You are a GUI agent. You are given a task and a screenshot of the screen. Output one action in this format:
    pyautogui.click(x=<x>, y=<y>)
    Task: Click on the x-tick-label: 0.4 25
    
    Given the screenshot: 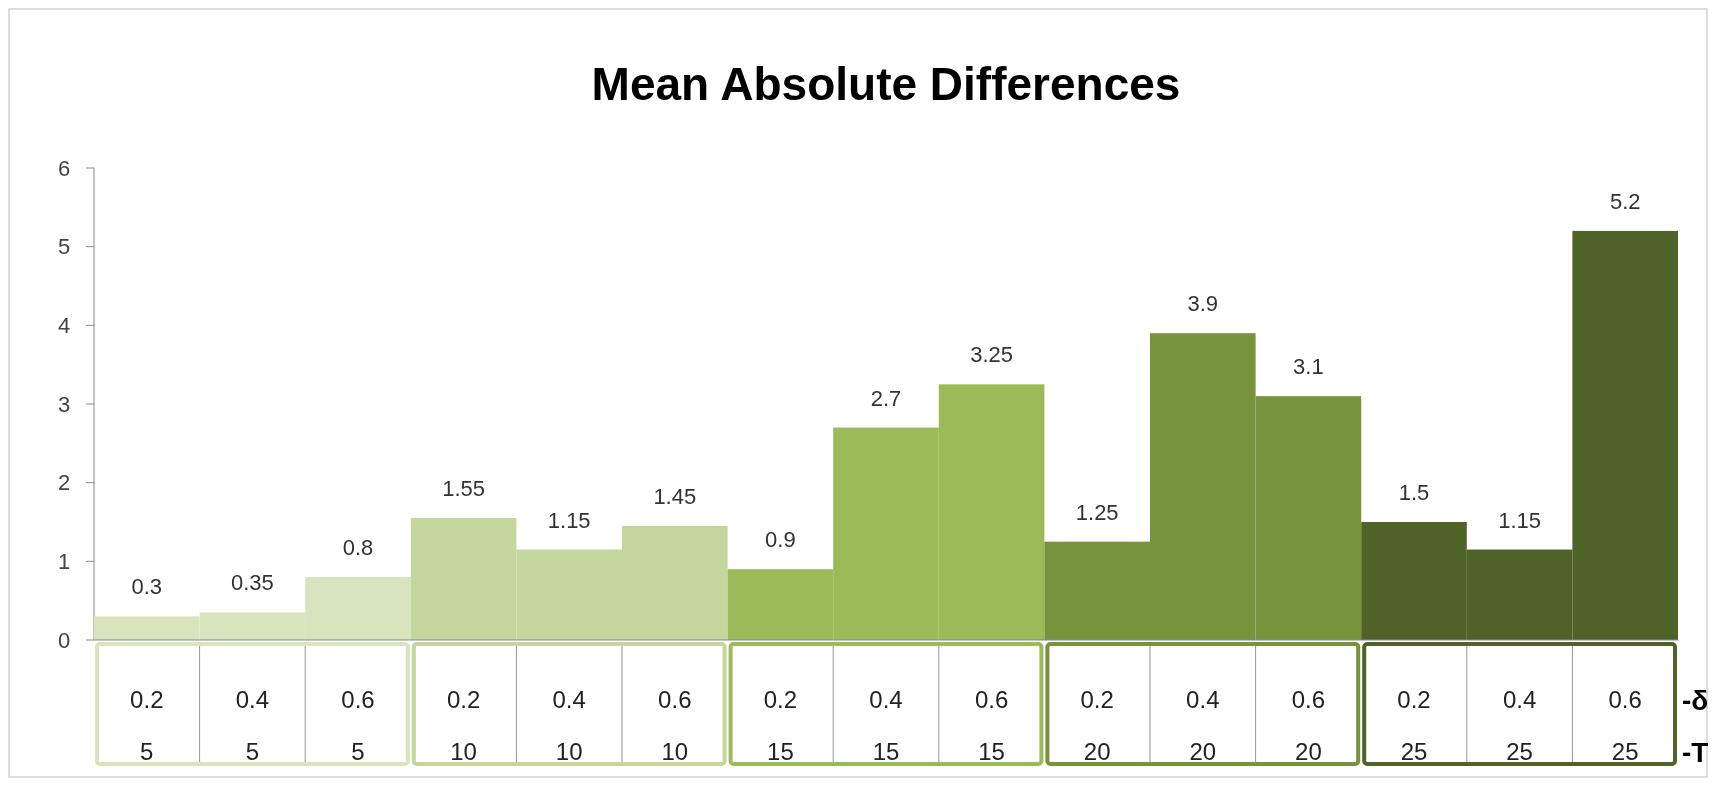 What is the action you would take?
    pyautogui.click(x=1519, y=726)
    